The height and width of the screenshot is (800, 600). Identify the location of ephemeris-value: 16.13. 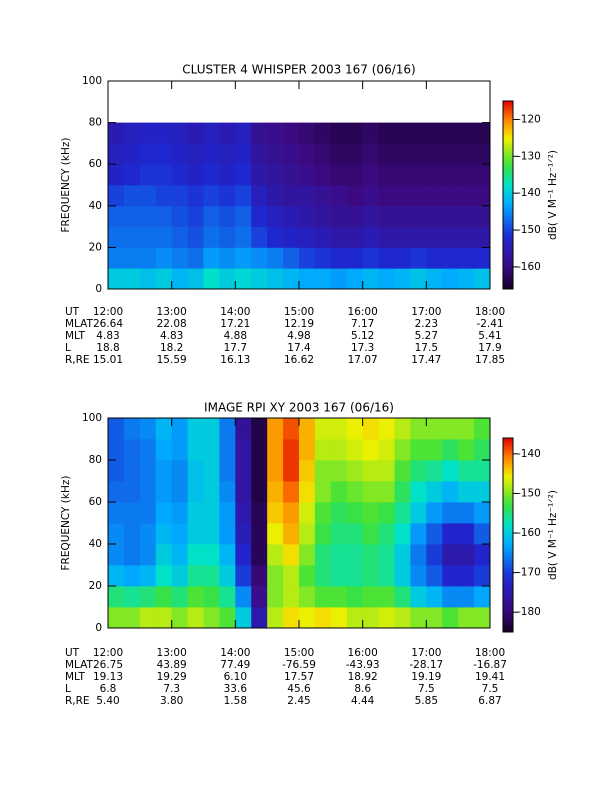
(235, 360).